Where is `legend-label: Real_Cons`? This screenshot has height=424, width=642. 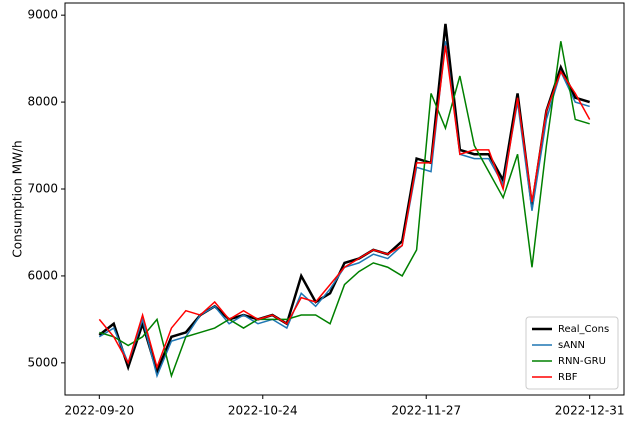 legend-label: Real_Cons is located at coordinates (583, 329).